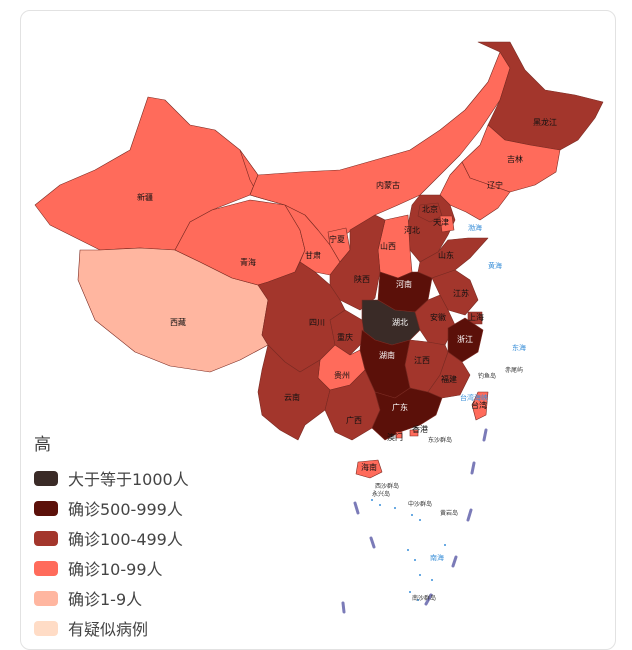  What do you see at coordinates (446, 255) in the screenshot?
I see `province-label: 山东` at bounding box center [446, 255].